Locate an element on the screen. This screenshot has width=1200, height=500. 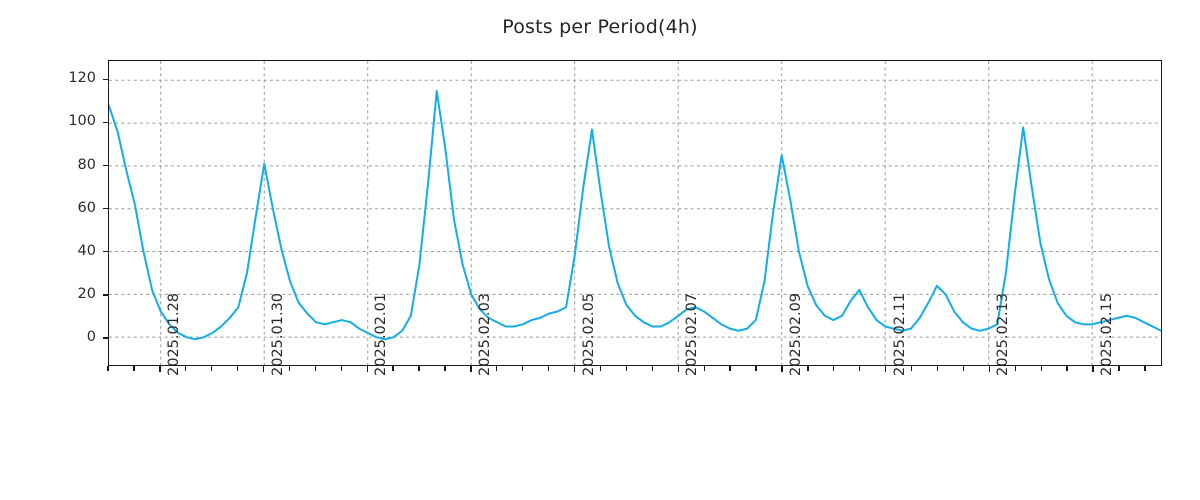
x-tick-label: 2025.02.09 is located at coordinates (795, 334).